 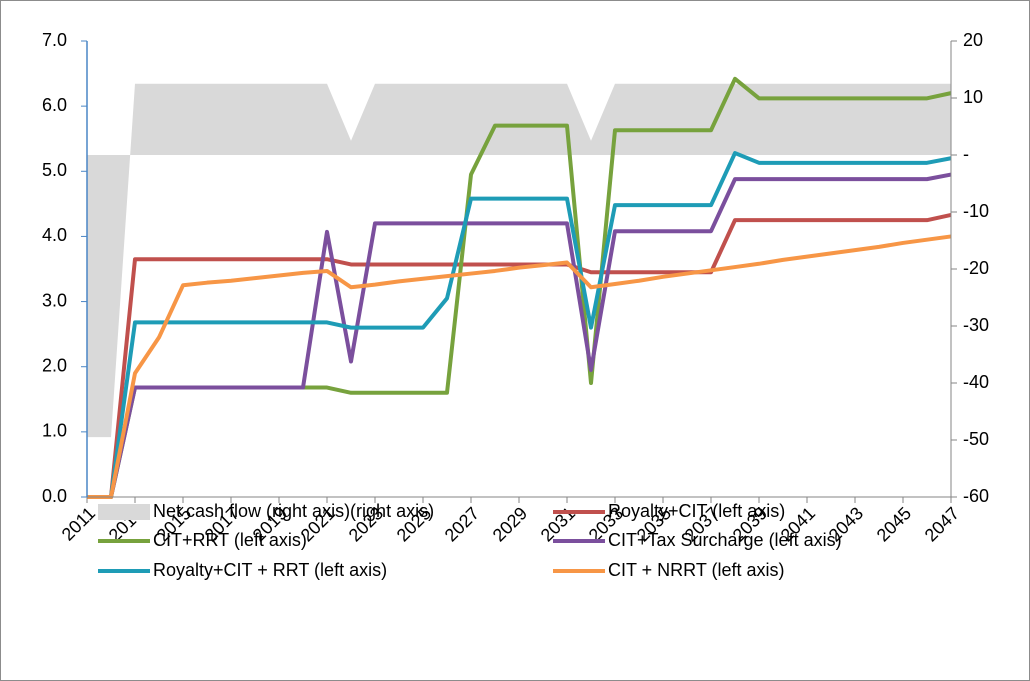 What do you see at coordinates (54, 235) in the screenshot?
I see `y-tick-label: 4.0` at bounding box center [54, 235].